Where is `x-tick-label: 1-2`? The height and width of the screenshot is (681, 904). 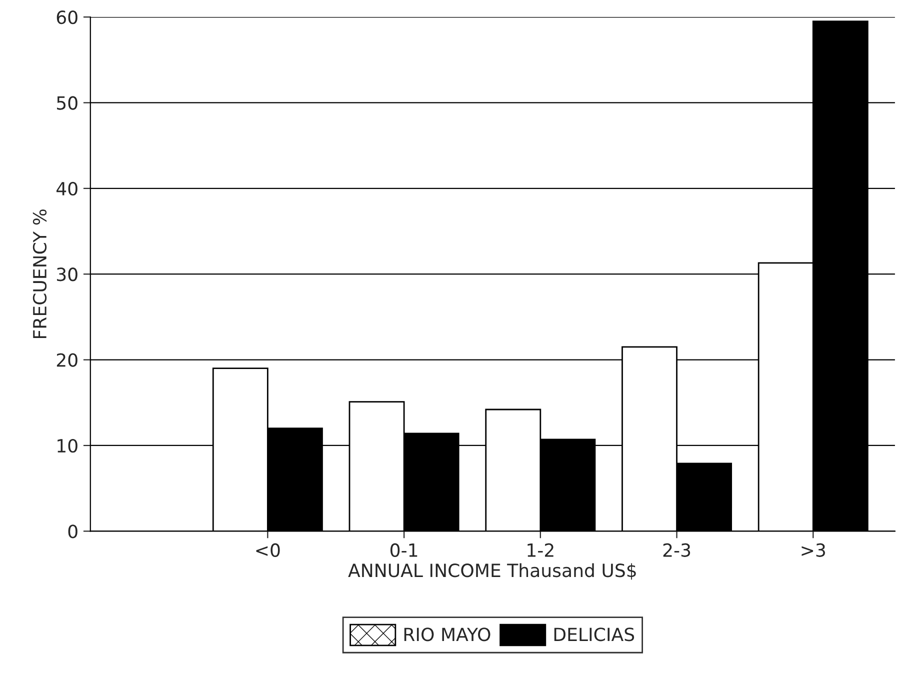
x-tick-label: 1-2 is located at coordinates (541, 550).